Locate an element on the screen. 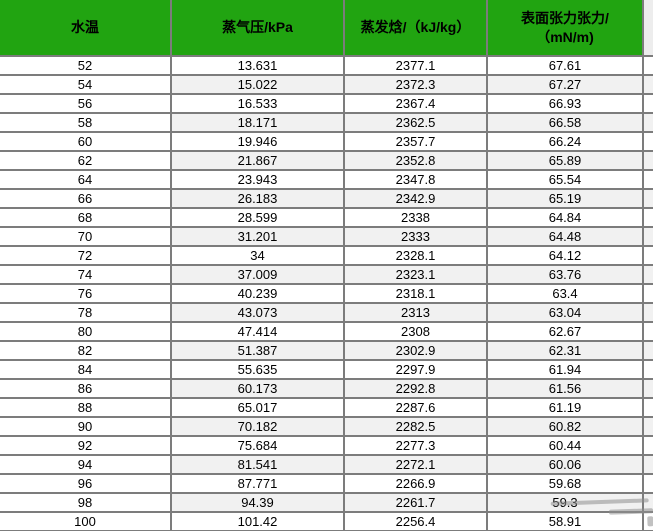 The width and height of the screenshot is (653, 531). table-row: 90 70.182 2282.5 60.82 is located at coordinates (326, 427).